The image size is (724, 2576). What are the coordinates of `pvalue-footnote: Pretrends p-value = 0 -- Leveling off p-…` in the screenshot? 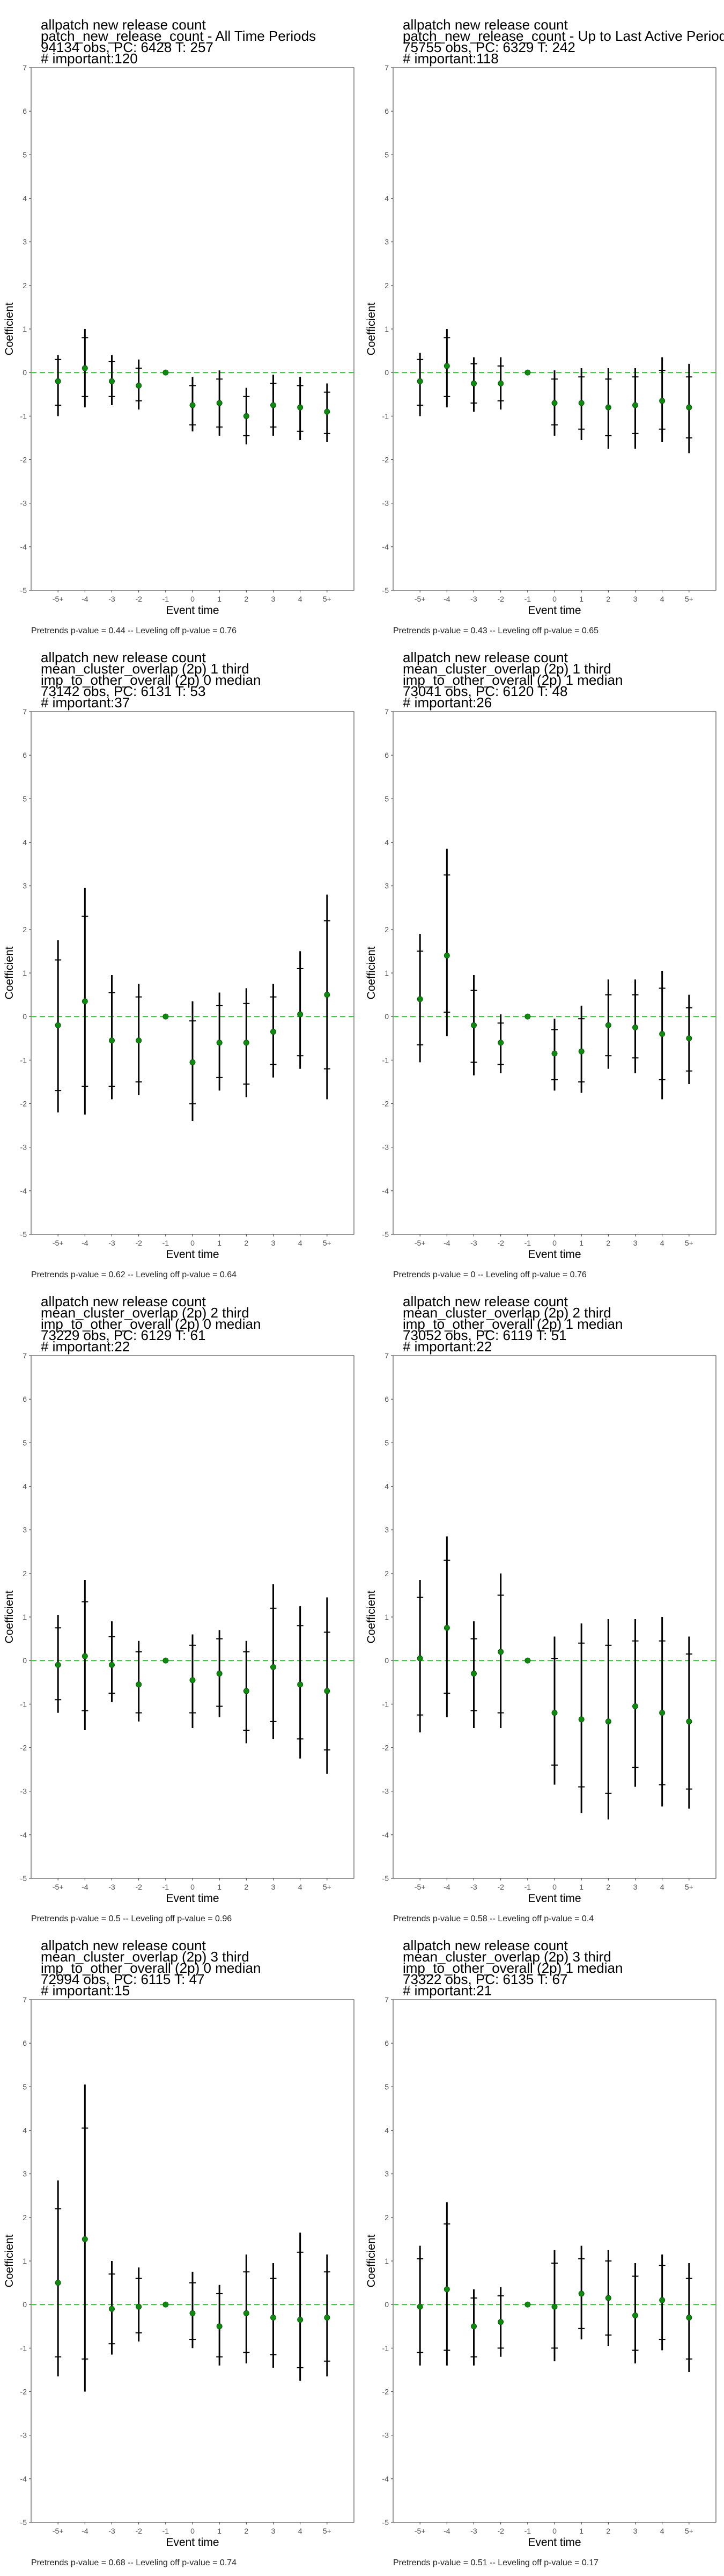 It's located at (490, 1274).